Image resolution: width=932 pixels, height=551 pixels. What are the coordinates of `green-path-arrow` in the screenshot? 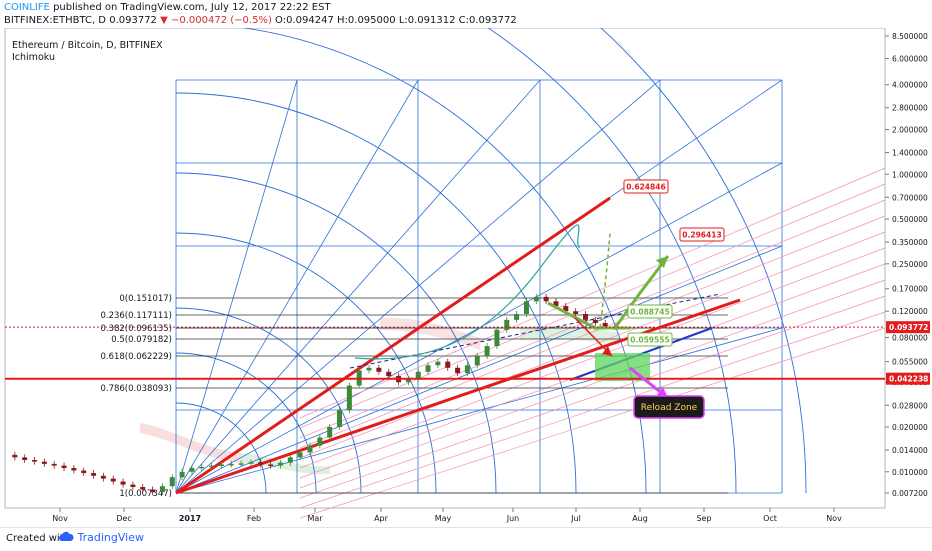 It's located at (588, 315).